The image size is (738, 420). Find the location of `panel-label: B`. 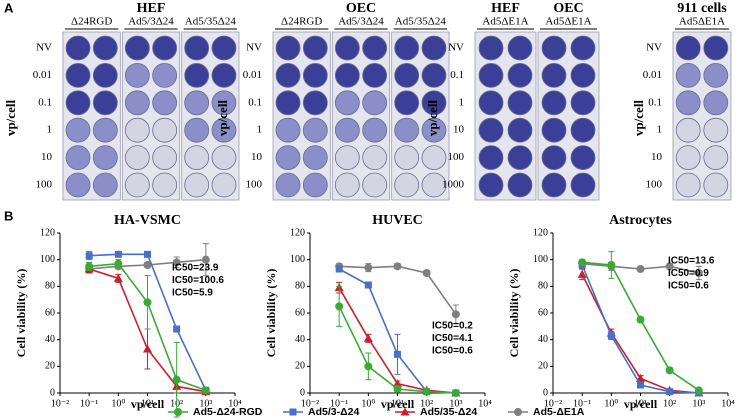

panel-label: B is located at coordinates (8, 215).